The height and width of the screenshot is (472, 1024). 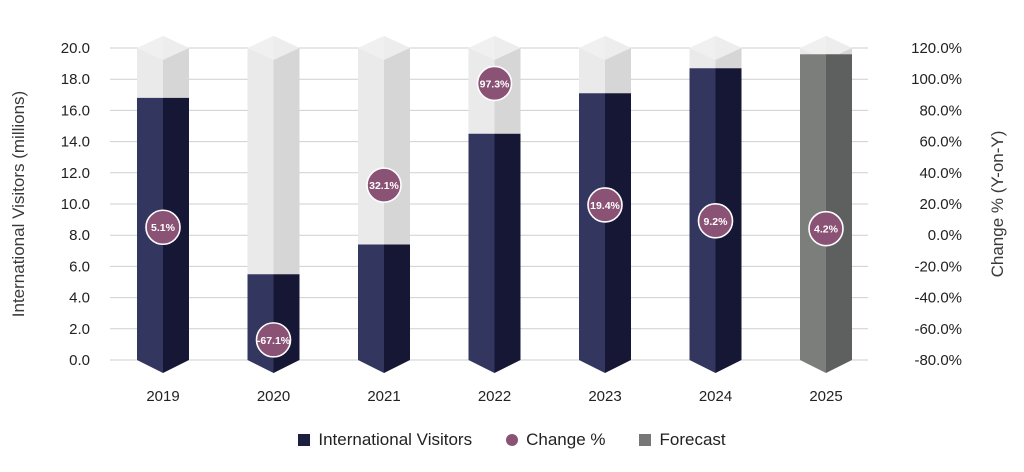 I want to click on x-tick-label: 2022, so click(x=494, y=396).